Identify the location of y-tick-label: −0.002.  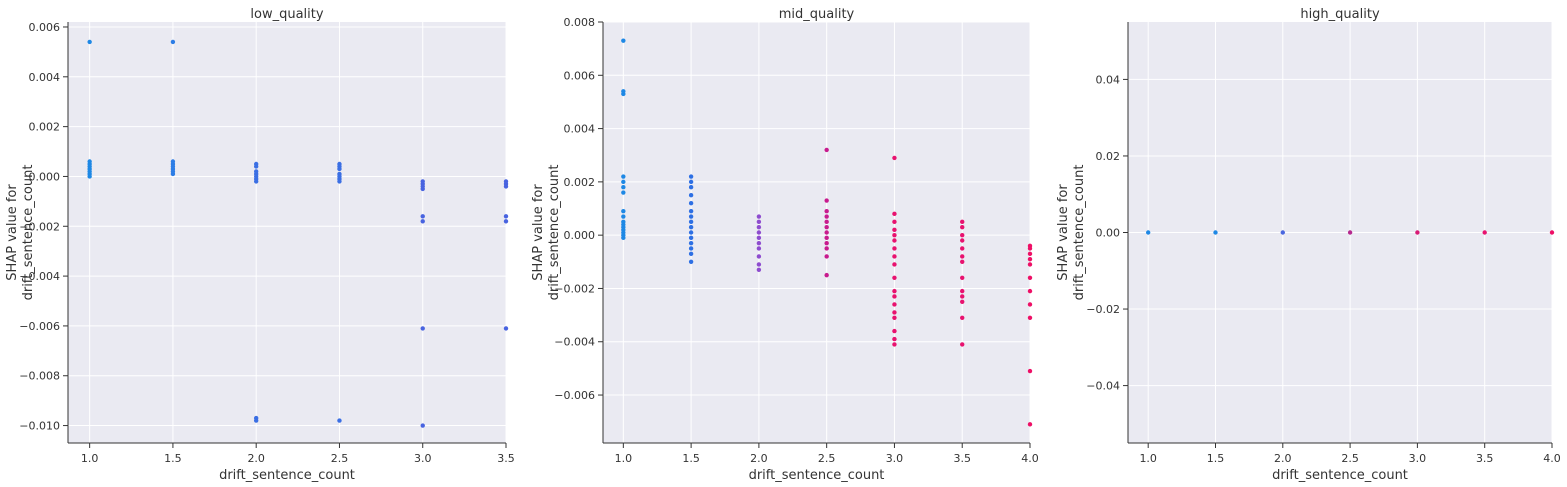
(39, 226).